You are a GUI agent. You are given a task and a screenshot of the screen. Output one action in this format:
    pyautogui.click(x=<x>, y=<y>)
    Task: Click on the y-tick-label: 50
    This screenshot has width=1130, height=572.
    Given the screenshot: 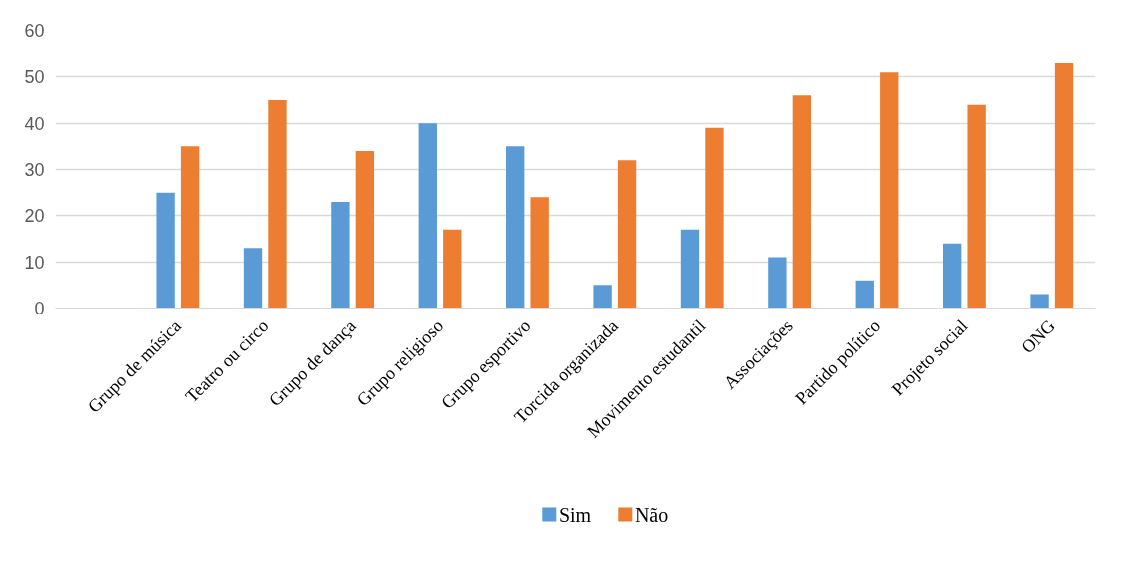 What is the action you would take?
    pyautogui.click(x=34, y=77)
    